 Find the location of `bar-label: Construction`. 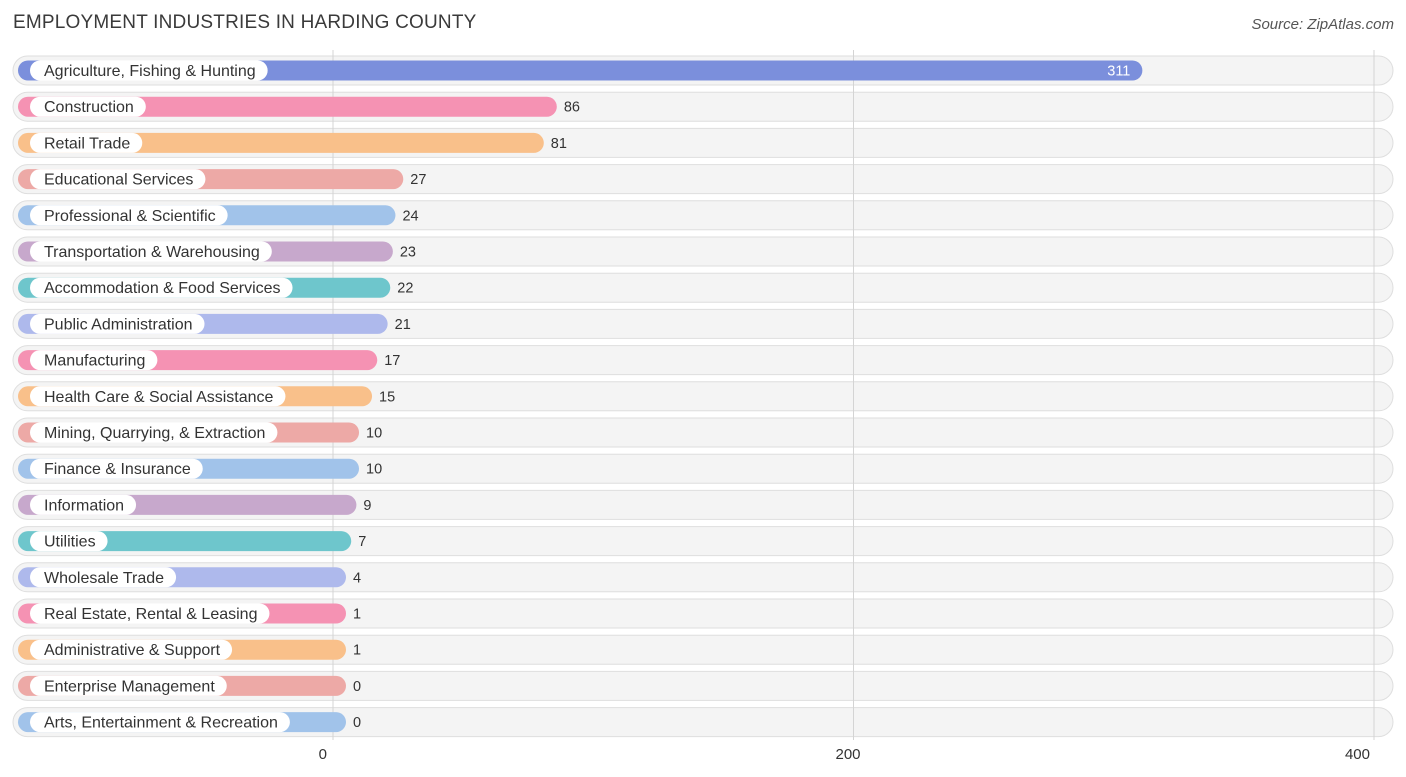

bar-label: Construction is located at coordinates (89, 107).